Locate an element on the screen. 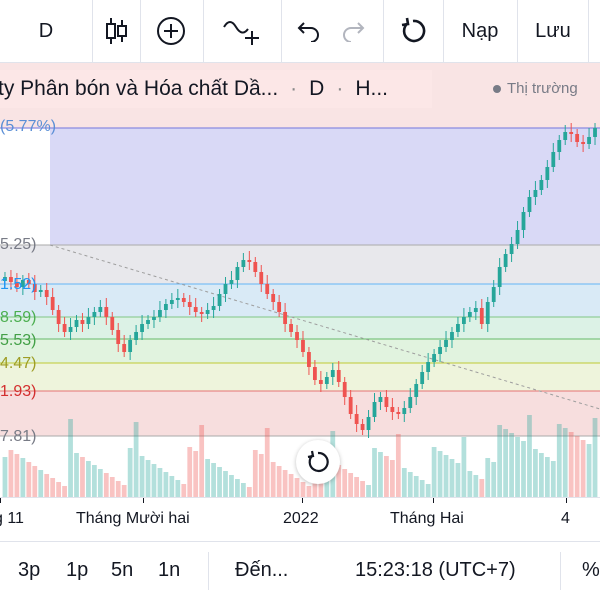 This screenshot has width=600, height=601. reset-toolbar-button is located at coordinates (413, 31).